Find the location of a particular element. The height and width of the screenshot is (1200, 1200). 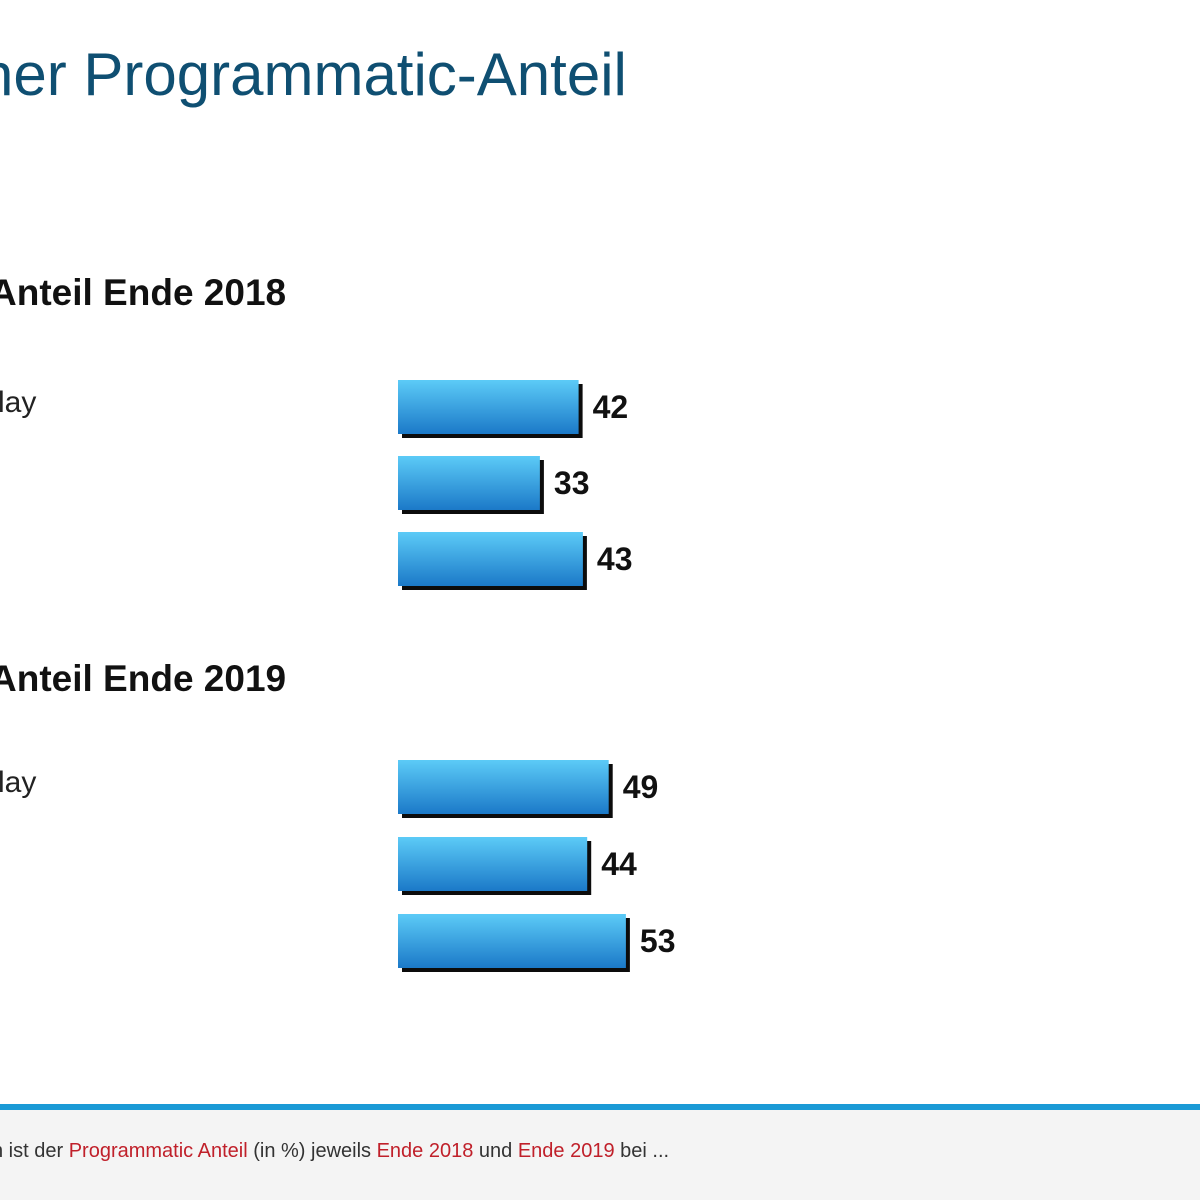

bar-value-label-2019-2: 44 is located at coordinates (619, 864).